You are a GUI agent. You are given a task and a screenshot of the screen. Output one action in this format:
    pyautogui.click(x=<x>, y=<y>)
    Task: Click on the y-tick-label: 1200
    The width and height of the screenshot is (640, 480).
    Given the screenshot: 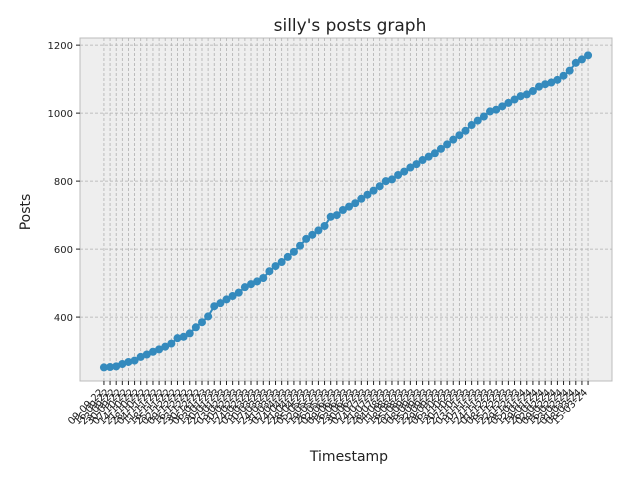 What is the action you would take?
    pyautogui.click(x=60, y=46)
    